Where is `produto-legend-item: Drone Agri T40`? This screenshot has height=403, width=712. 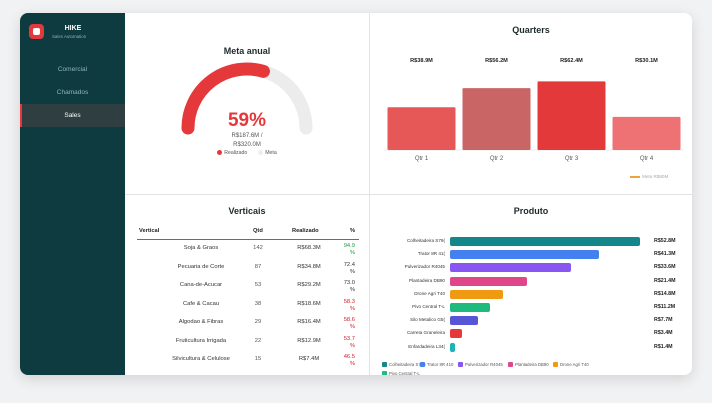
produto-legend-item: Drone Agri T40 is located at coordinates (571, 365).